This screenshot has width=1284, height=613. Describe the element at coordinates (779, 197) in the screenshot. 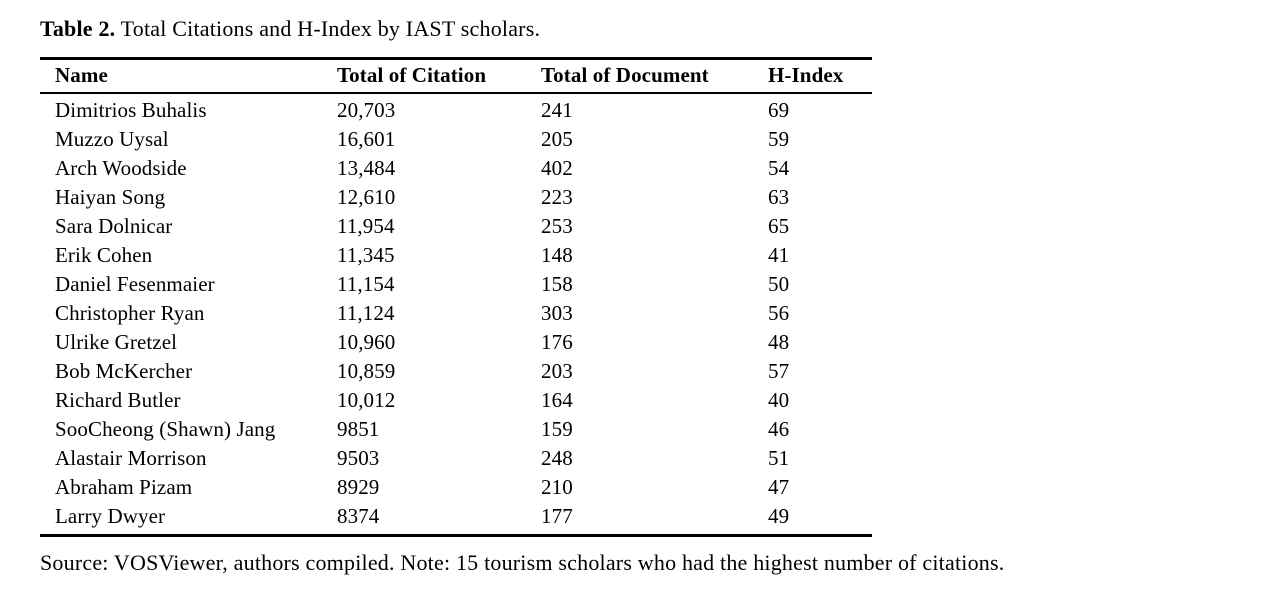

I see `cell-h-index: 63` at that location.